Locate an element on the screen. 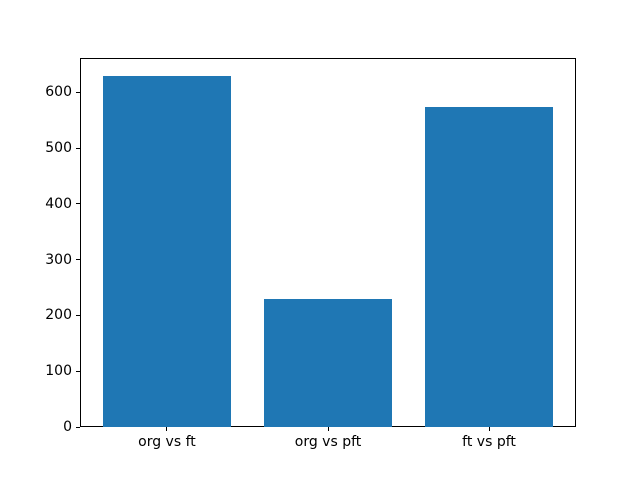 This screenshot has width=640, height=480. y-tick-label: 300 is located at coordinates (58, 259).